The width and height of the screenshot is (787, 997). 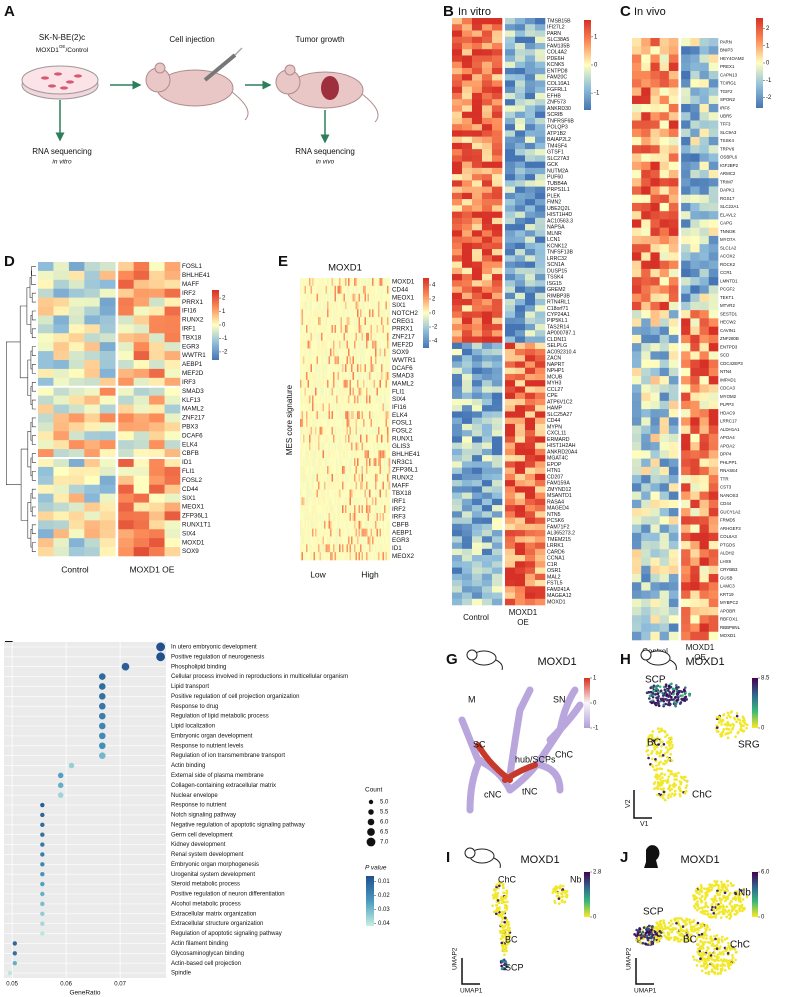 I want to click on gene-label: NTN4, so click(x=726, y=371).